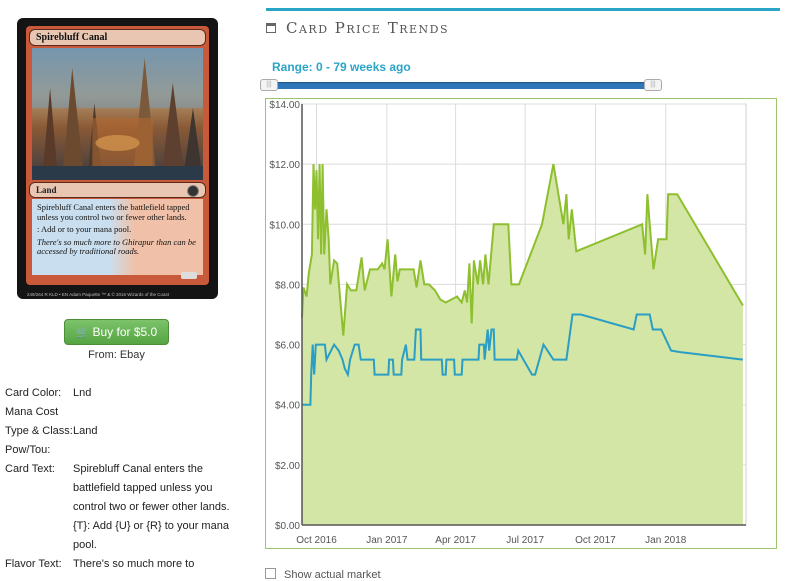 Image resolution: width=785 pixels, height=581 pixels. What do you see at coordinates (125, 332) in the screenshot?
I see `buy-button-label: Buy for $5.0` at bounding box center [125, 332].